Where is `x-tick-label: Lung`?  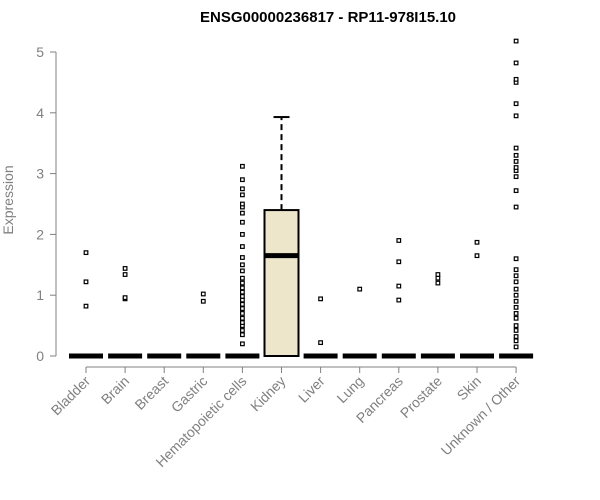
x-tick-label: Lung is located at coordinates (349, 389).